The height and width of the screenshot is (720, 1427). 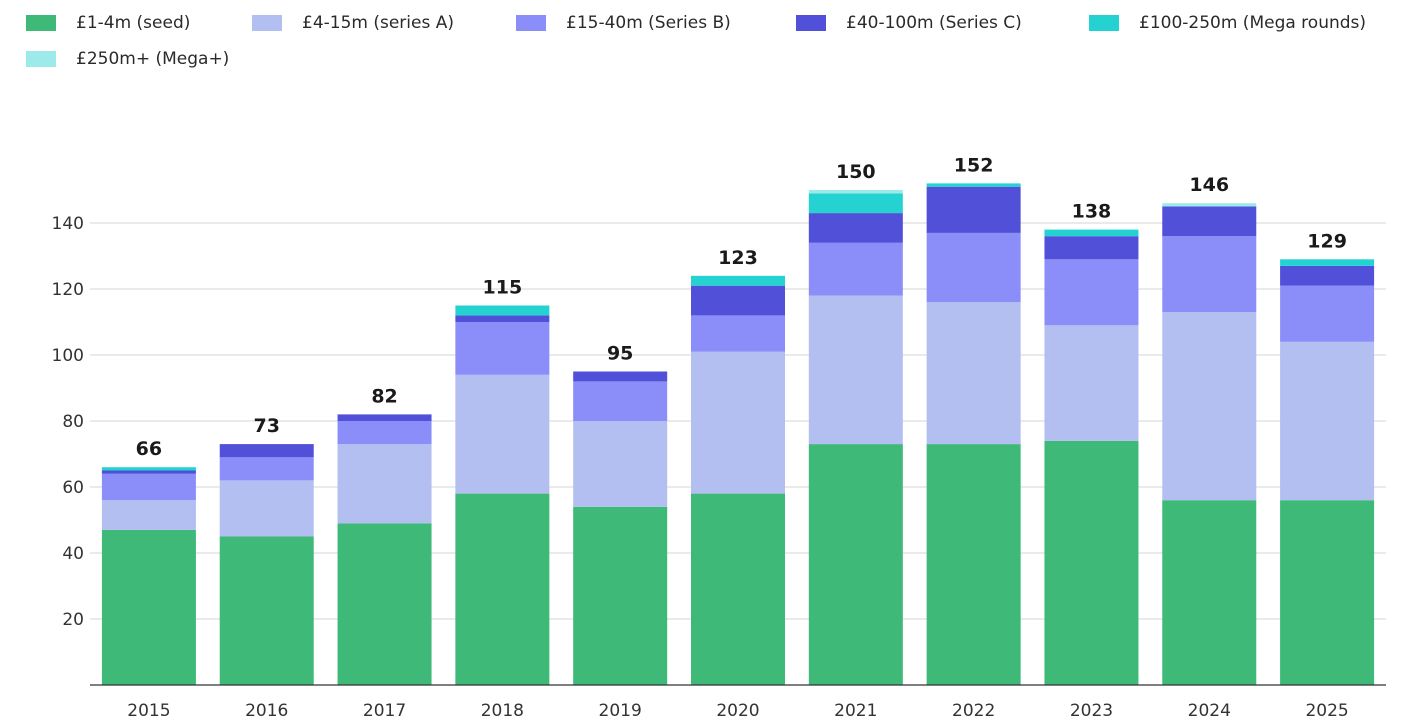 I want to click on y-tick-label: 100, so click(x=68, y=356).